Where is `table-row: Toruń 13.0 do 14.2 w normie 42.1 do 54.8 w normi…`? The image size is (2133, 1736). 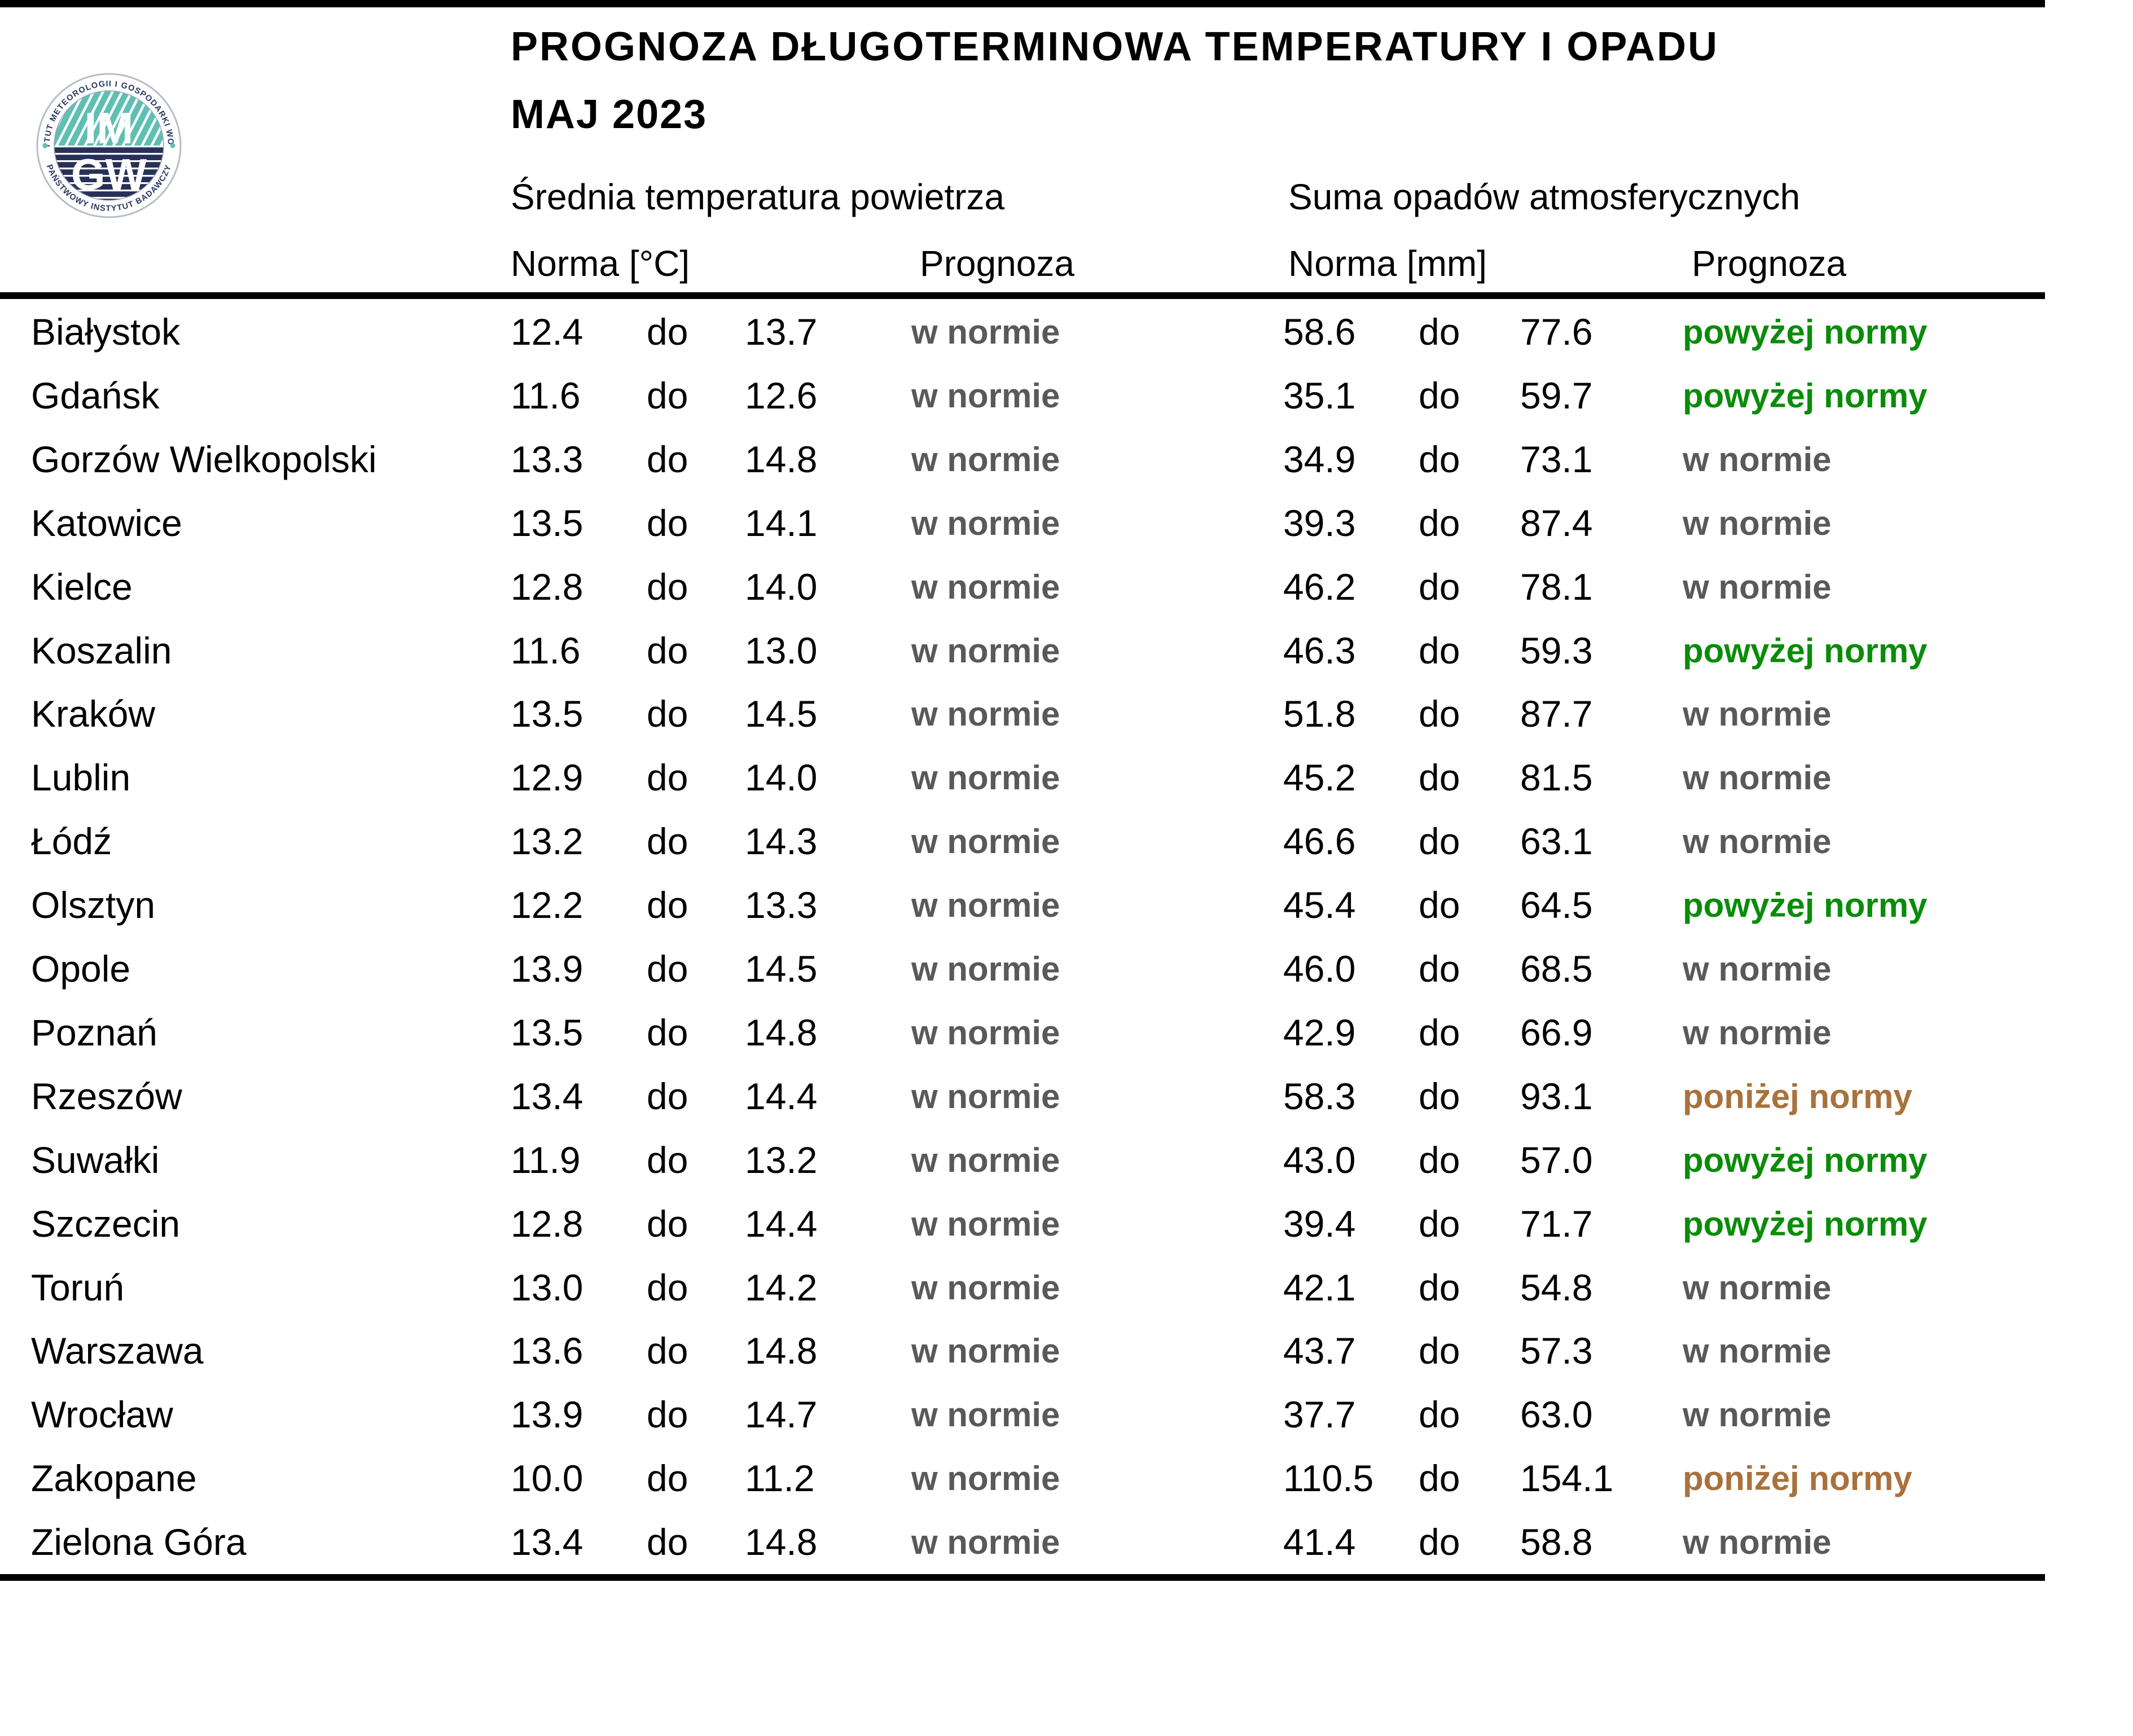 table-row: Toruń 13.0 do 14.2 w normie 42.1 do 54.8 w normi… is located at coordinates (1066, 1288).